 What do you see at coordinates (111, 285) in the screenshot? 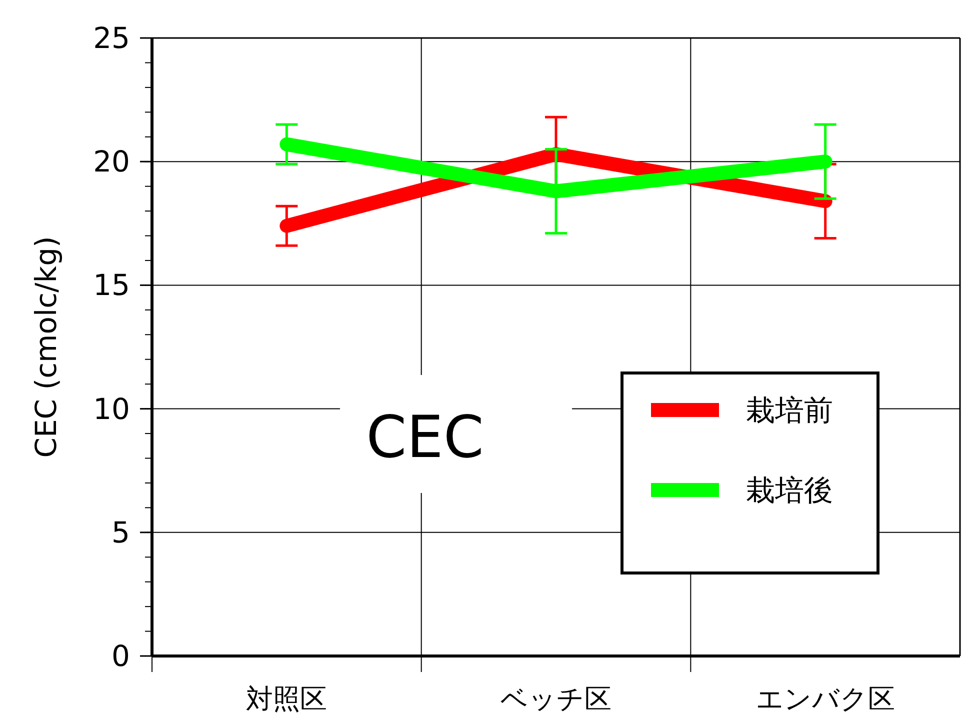
I see `y-tick-label: 15` at bounding box center [111, 285].